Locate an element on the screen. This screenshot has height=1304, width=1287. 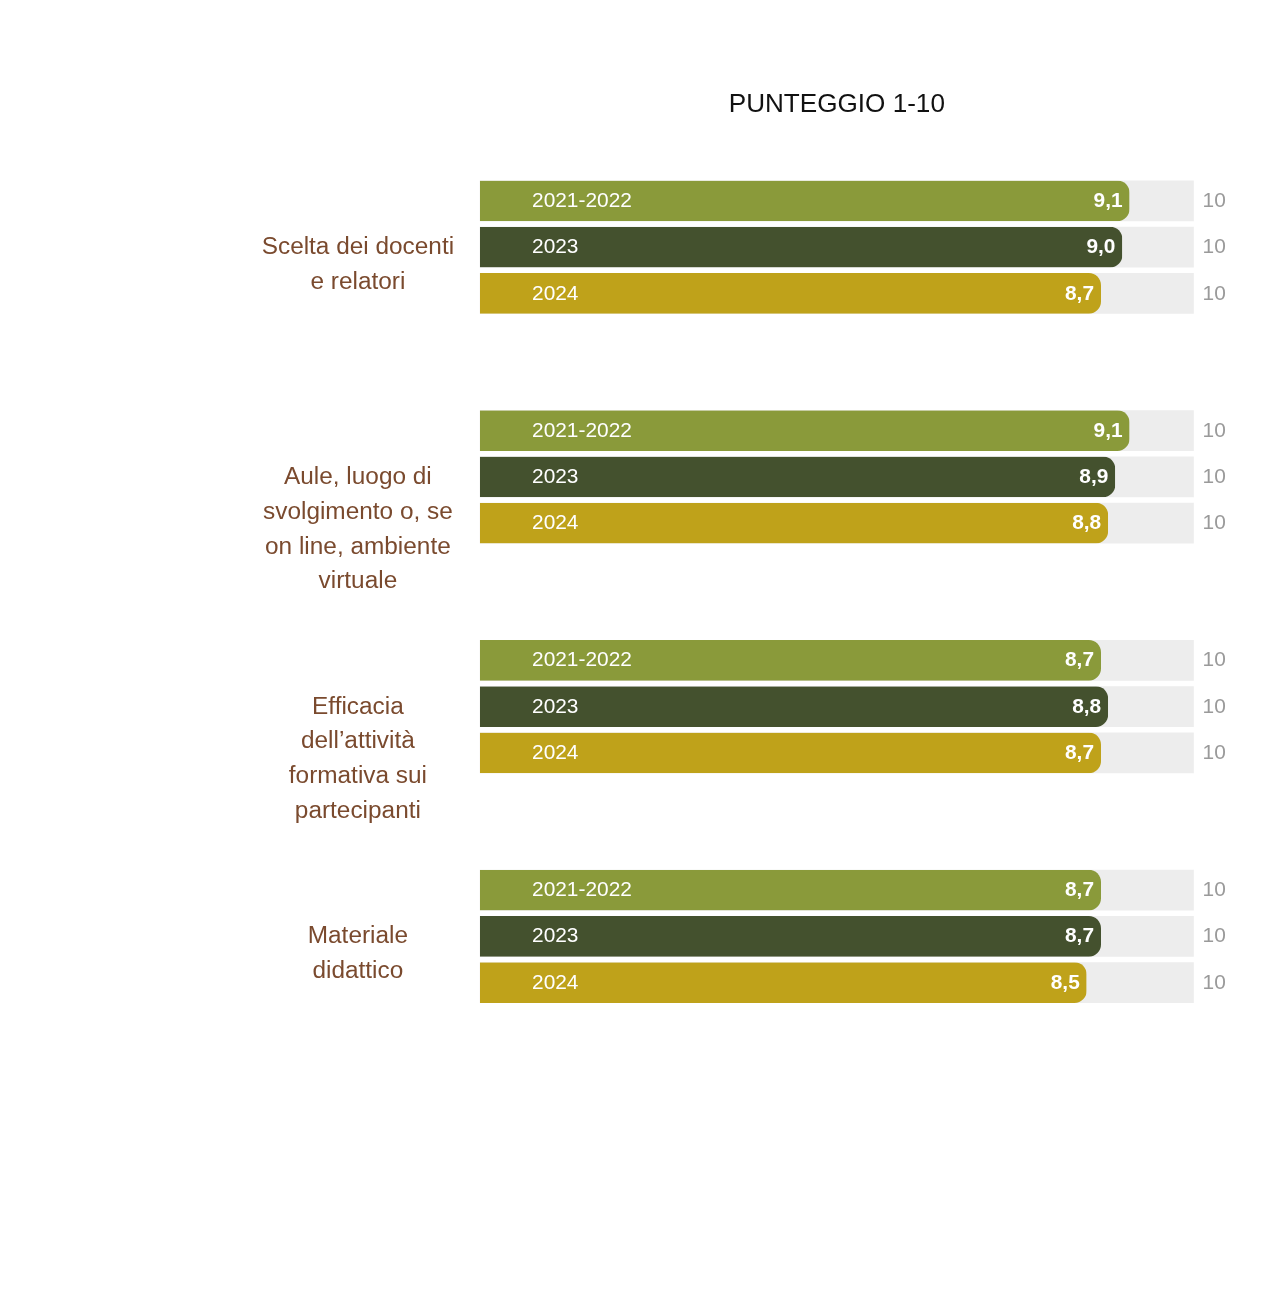
y-tick-label: Efficacia dell’attività formativa sui partecipanti is located at coordinates (357, 757).